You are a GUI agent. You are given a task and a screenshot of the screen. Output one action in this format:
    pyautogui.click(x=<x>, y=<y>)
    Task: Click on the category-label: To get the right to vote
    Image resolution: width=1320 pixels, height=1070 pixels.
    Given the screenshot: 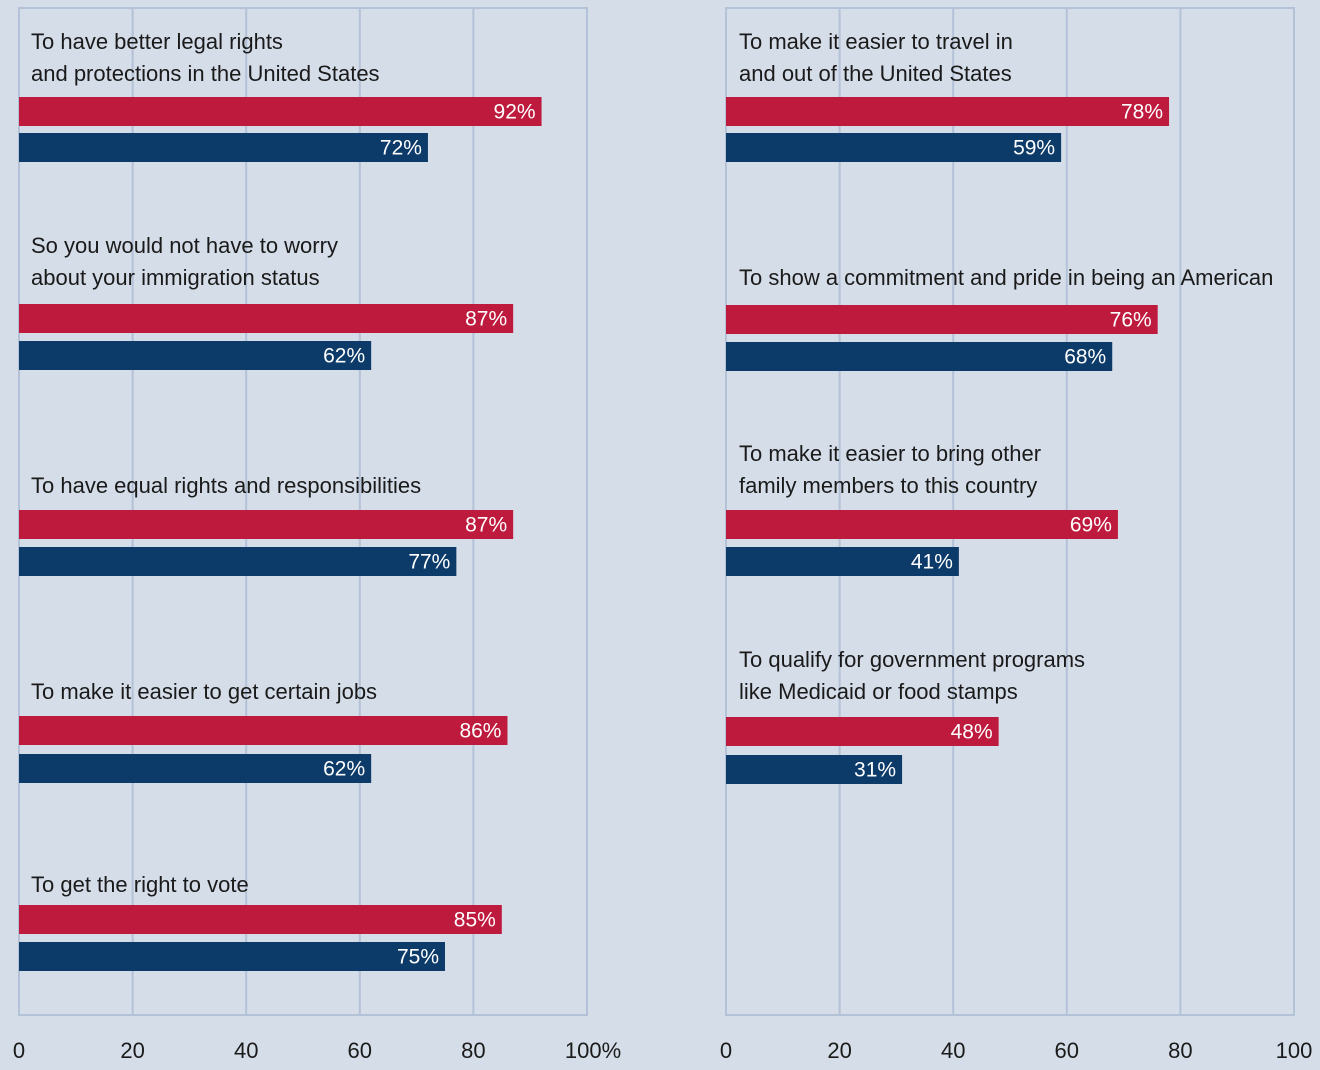 What is the action you would take?
    pyautogui.click(x=140, y=884)
    